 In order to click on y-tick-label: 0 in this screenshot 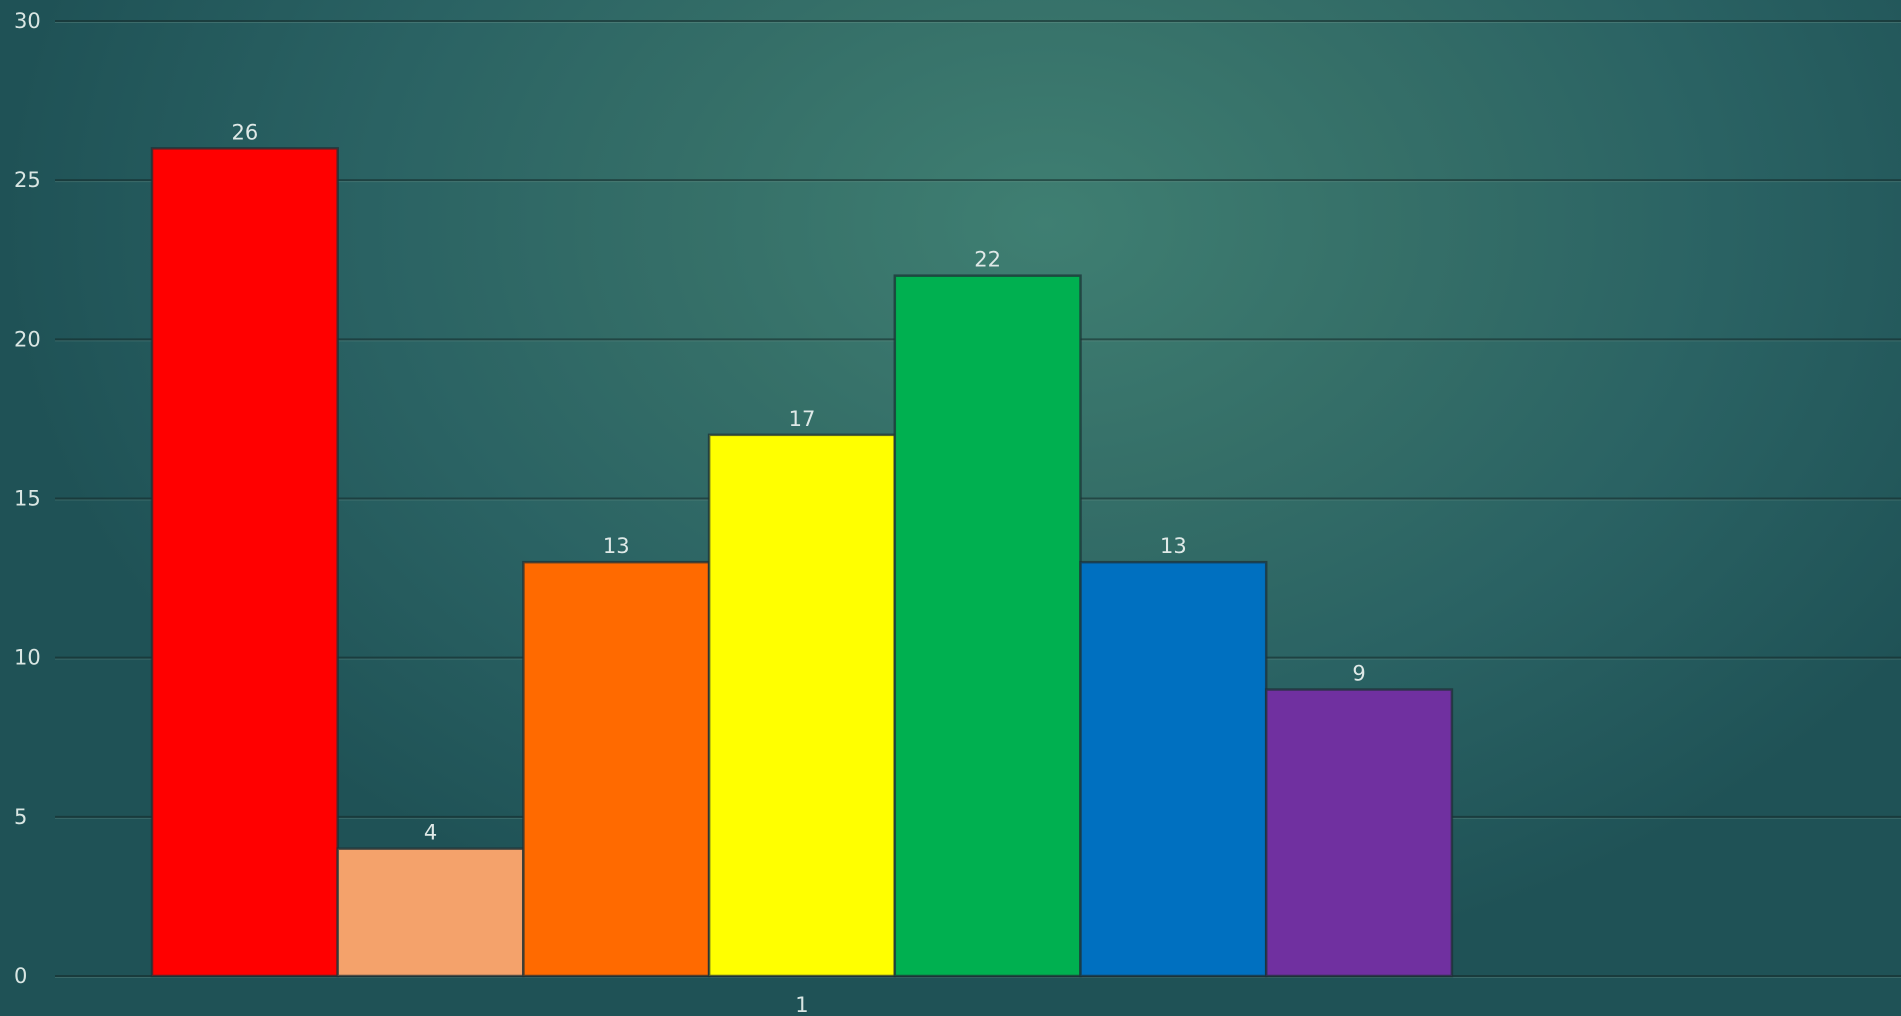, I will do `click(20, 976)`.